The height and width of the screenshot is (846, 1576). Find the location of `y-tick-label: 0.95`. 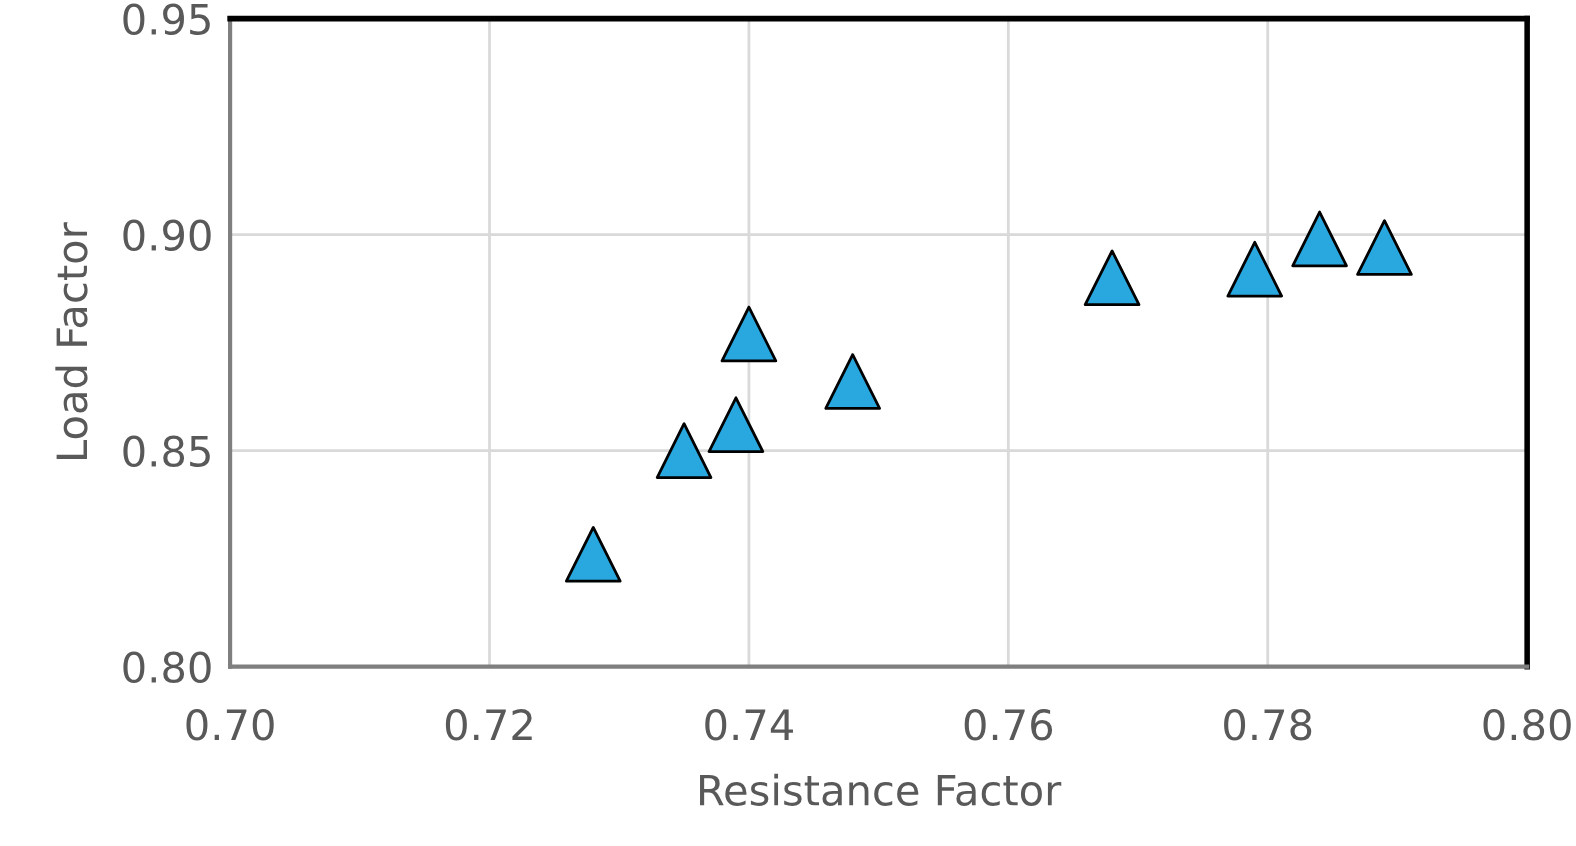

y-tick-label: 0.95 is located at coordinates (166, 19).